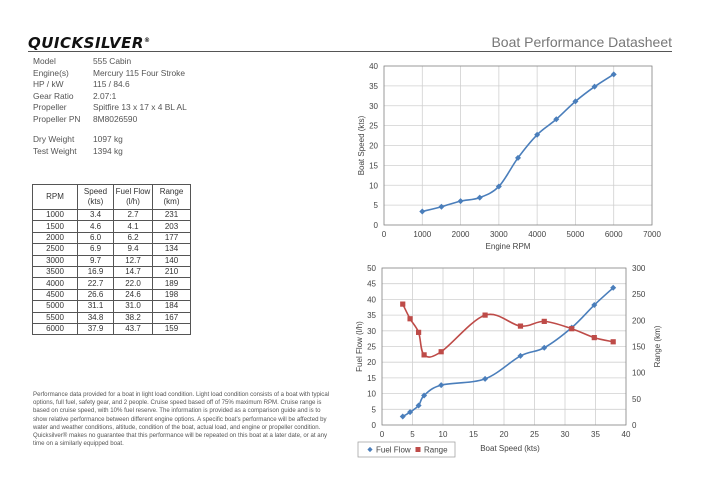 The image size is (702, 496). What do you see at coordinates (639, 294) in the screenshot?
I see `y2-tick-label: 250` at bounding box center [639, 294].